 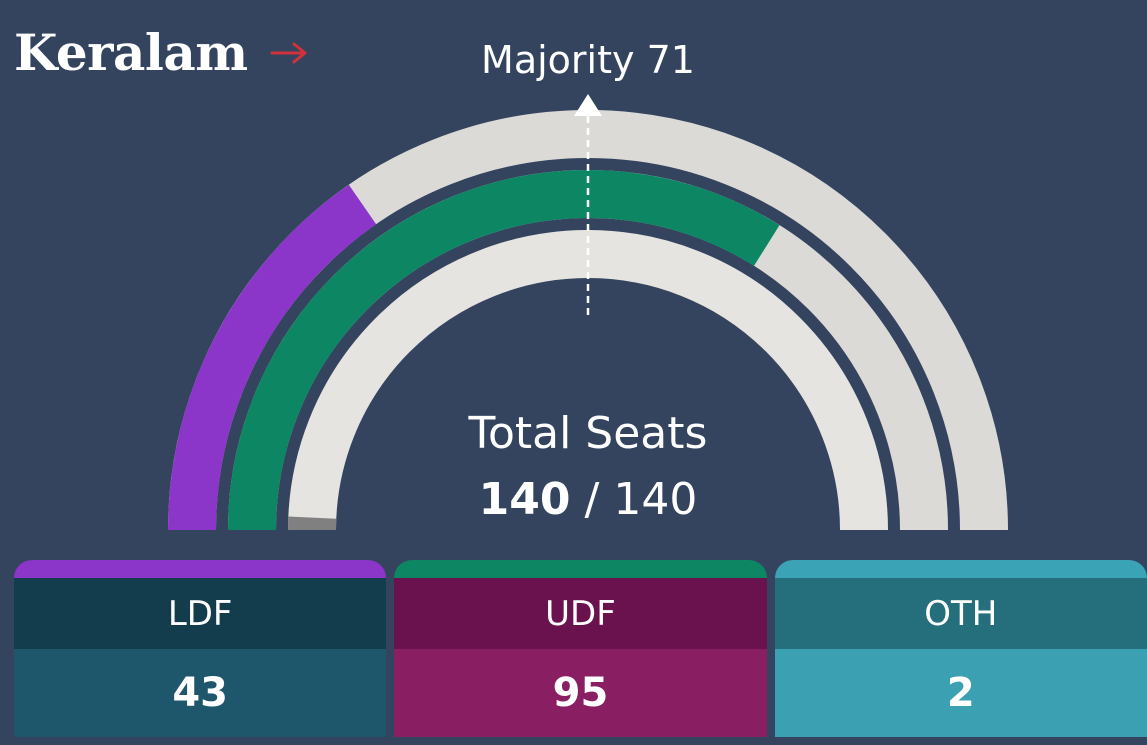 I want to click on seats-declared: 140, so click(x=524, y=499).